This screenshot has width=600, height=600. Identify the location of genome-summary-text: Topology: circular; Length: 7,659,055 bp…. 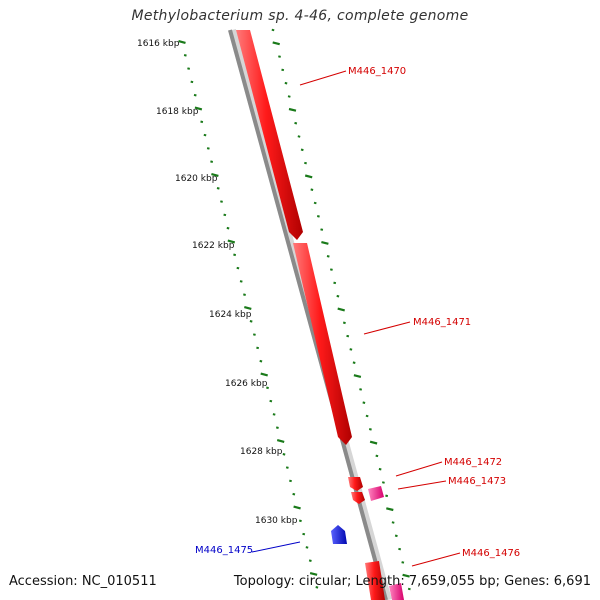
(412, 581).